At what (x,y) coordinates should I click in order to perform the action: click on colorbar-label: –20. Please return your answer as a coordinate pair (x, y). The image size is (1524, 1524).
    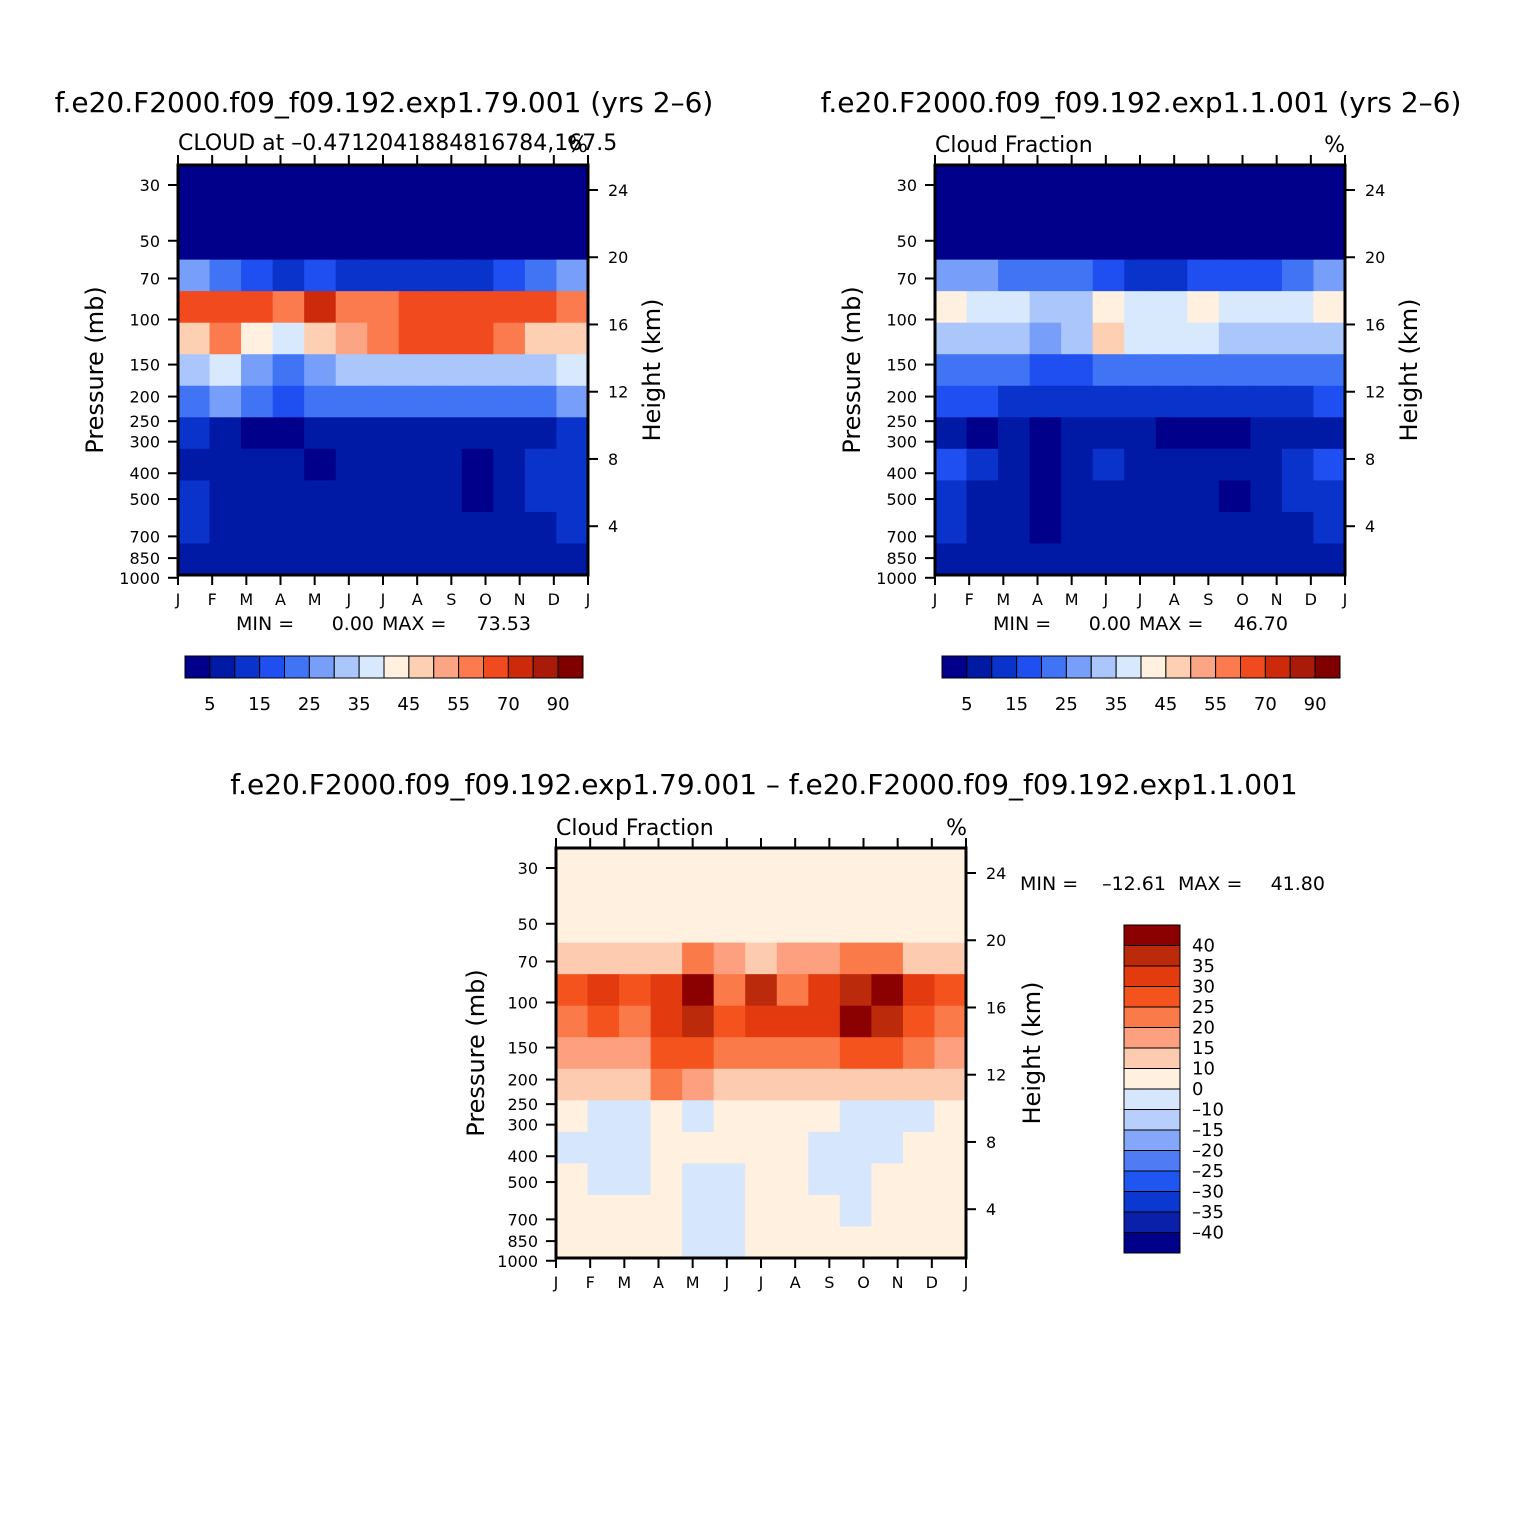
    Looking at the image, I should click on (1208, 1151).